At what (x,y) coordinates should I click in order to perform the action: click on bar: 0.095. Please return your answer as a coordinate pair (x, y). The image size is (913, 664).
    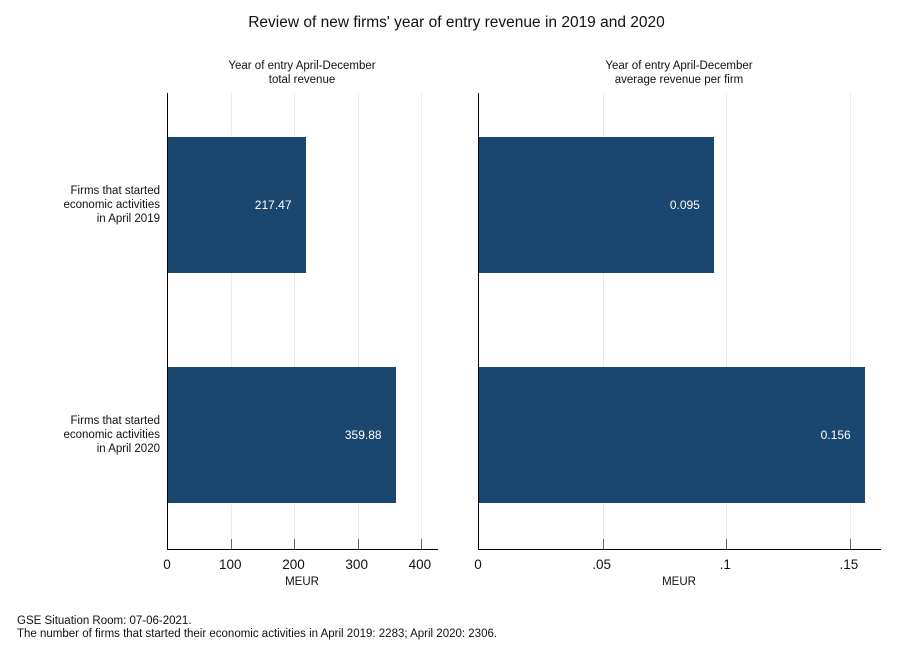
    Looking at the image, I should click on (596, 205).